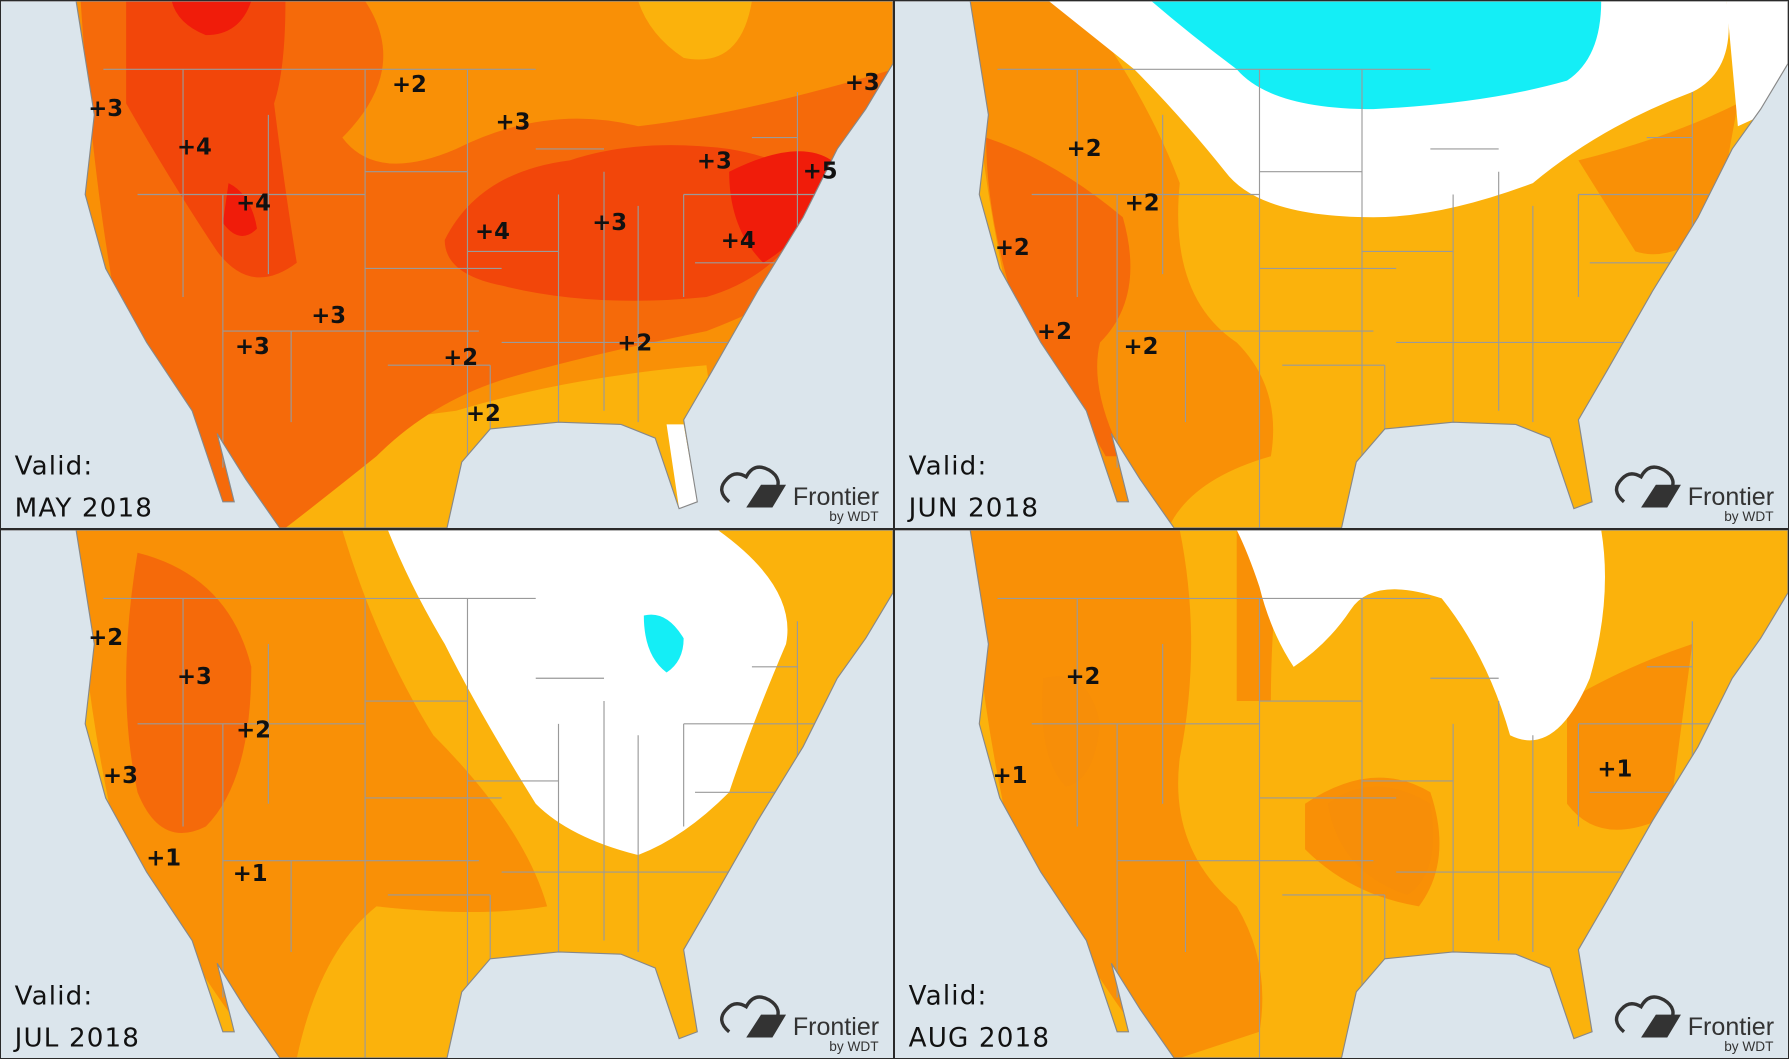 This screenshot has width=1789, height=1059. I want to click on anomaly-label: +5, so click(820, 172).